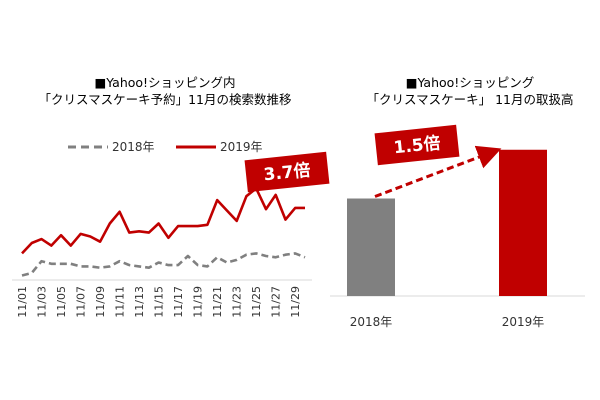 The height and width of the screenshot is (400, 600). Describe the element at coordinates (42, 302) in the screenshot. I see `x-tick-label: 11/03` at that location.